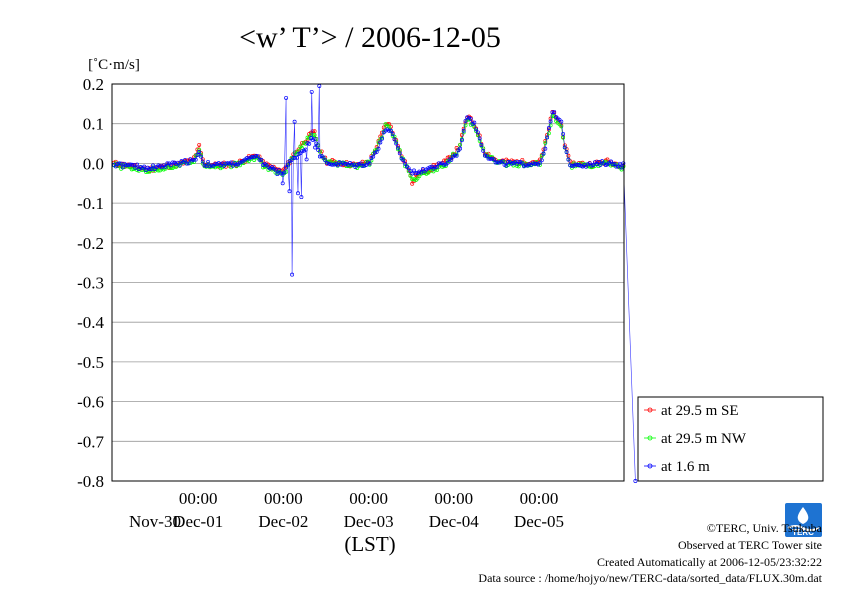 The image size is (842, 595). What do you see at coordinates (90, 322) in the screenshot?
I see `y-tick-label: -0.4` at bounding box center [90, 322].